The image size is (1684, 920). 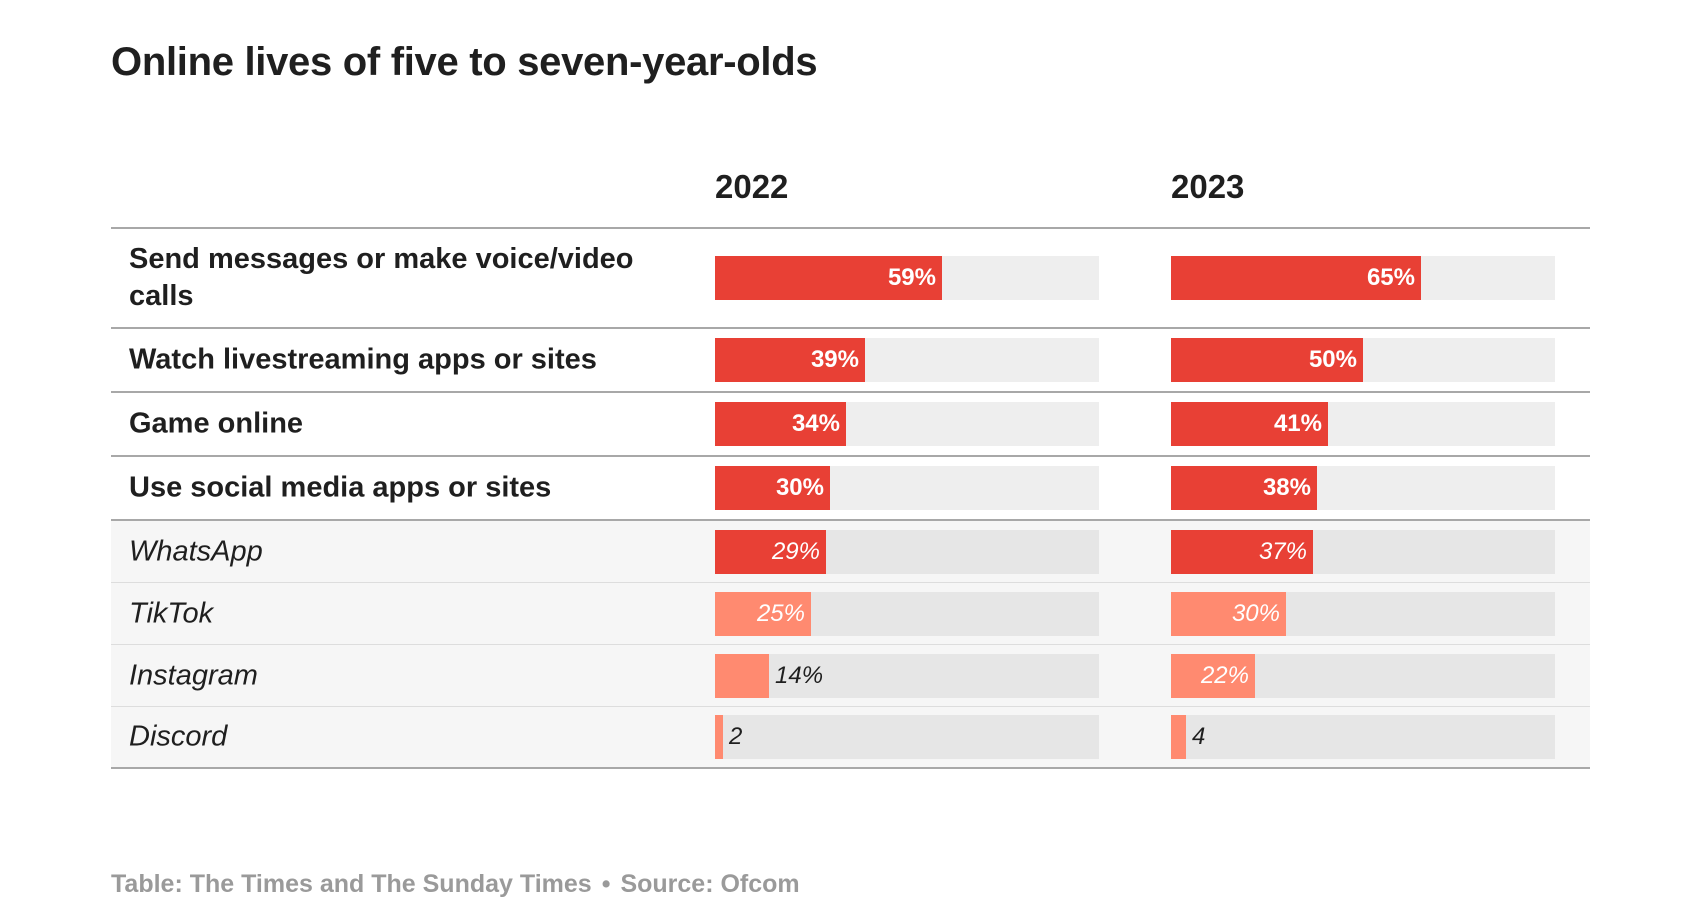 What do you see at coordinates (1363, 488) in the screenshot?
I see `bar-track: 38%` at bounding box center [1363, 488].